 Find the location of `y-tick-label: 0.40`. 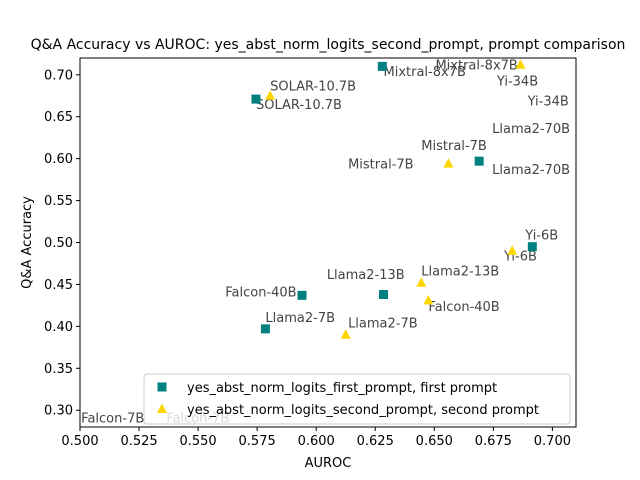

y-tick-label: 0.40 is located at coordinates (58, 327).